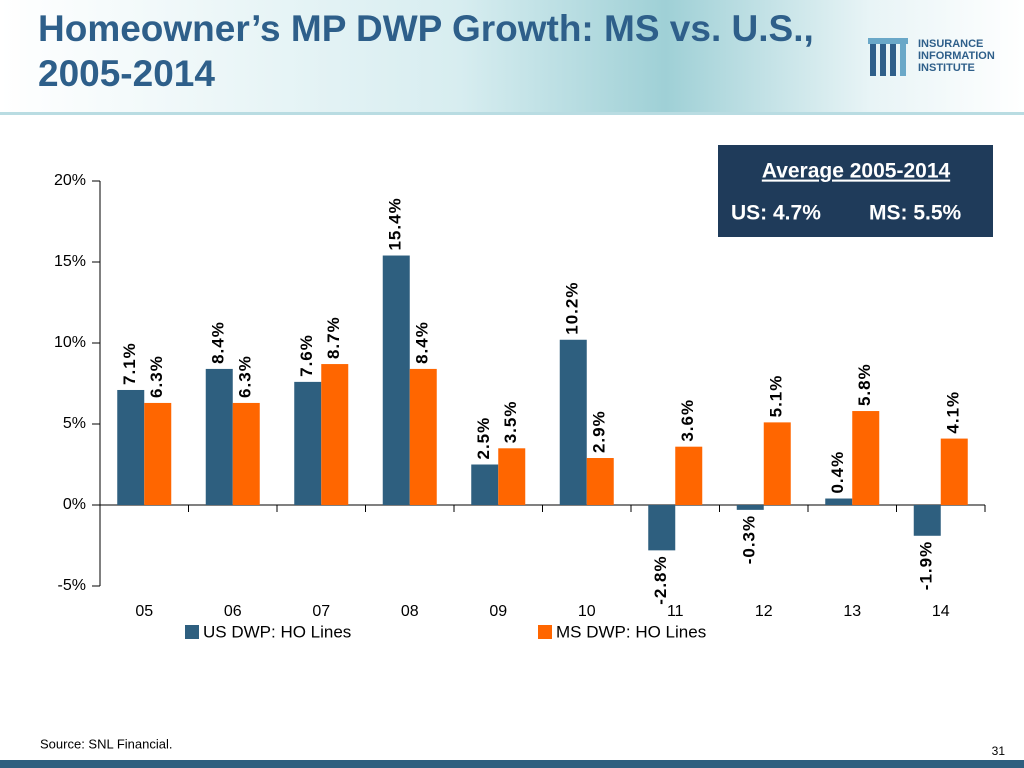  I want to click on x-tick-label: 07, so click(321, 611).